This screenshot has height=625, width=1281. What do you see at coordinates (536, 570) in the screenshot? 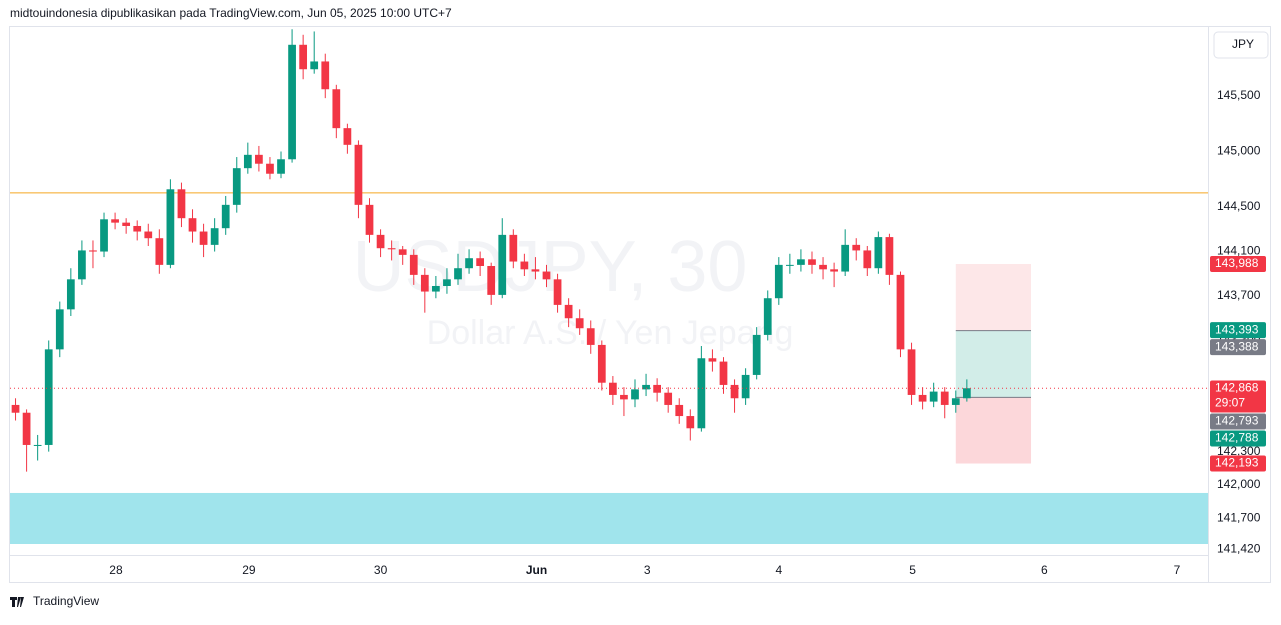
I see `x-tick-label: Jun` at bounding box center [536, 570].